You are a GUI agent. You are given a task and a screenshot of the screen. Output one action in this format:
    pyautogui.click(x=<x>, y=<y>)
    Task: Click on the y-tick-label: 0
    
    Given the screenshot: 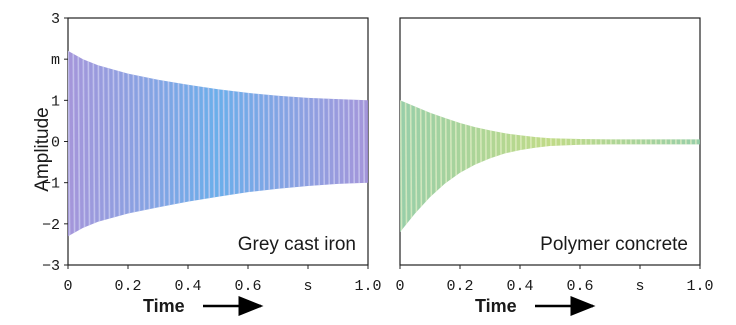 What is the action you would take?
    pyautogui.click(x=55, y=143)
    